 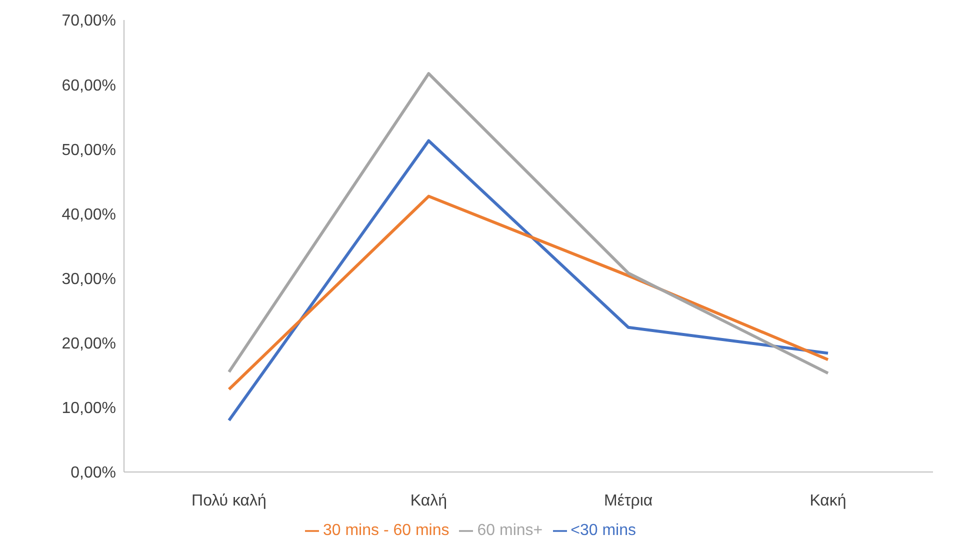 What do you see at coordinates (428, 501) in the screenshot?
I see `x-tick-label: Καλή` at bounding box center [428, 501].